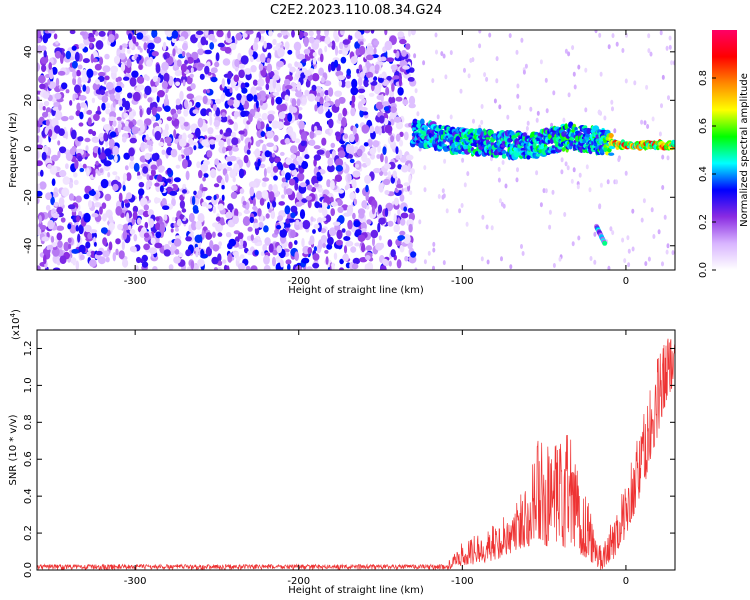 Image resolution: width=750 pixels, height=600 pixels. I want to click on x-tick-label: -300, so click(135, 281).